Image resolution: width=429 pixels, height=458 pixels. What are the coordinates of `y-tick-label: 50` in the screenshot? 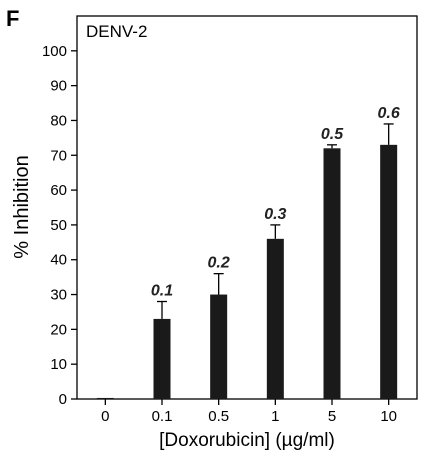 It's located at (58, 225).